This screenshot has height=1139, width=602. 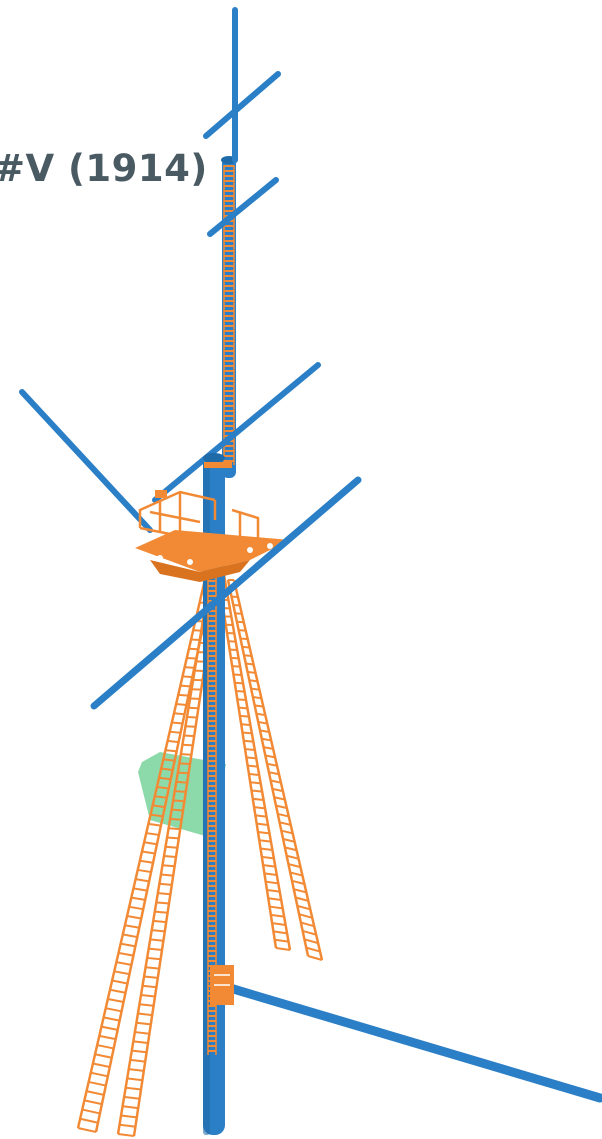 What do you see at coordinates (86, 461) in the screenshot?
I see `crossjack-left` at bounding box center [86, 461].